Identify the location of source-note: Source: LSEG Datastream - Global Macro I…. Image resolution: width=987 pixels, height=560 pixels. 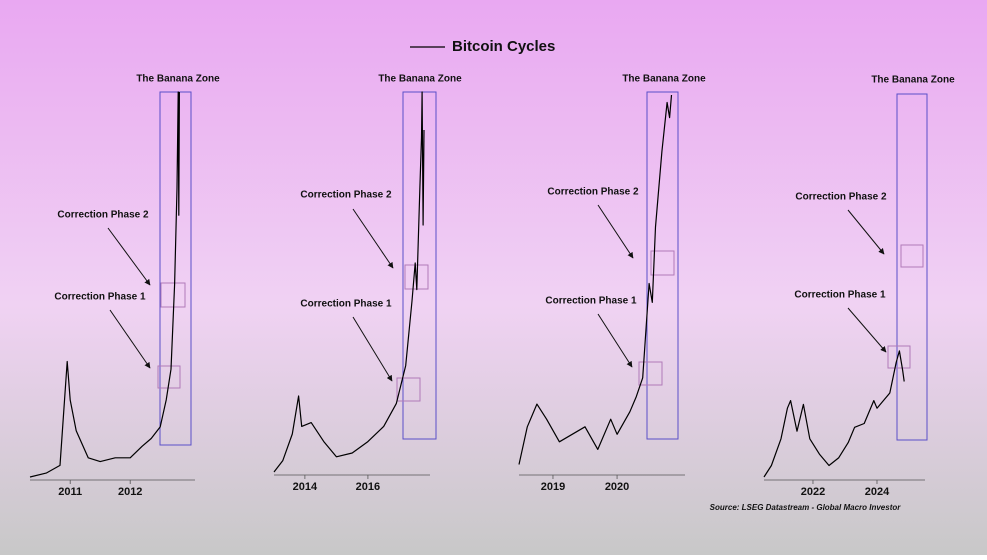
(806, 507).